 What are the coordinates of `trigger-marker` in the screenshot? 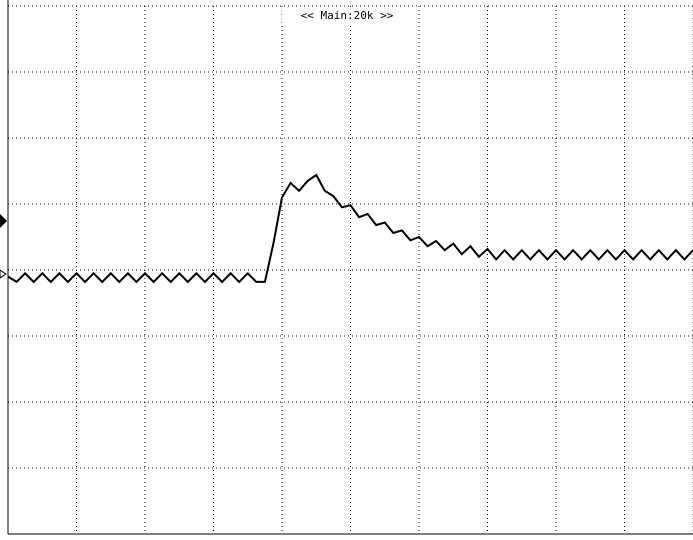 It's located at (3, 221).